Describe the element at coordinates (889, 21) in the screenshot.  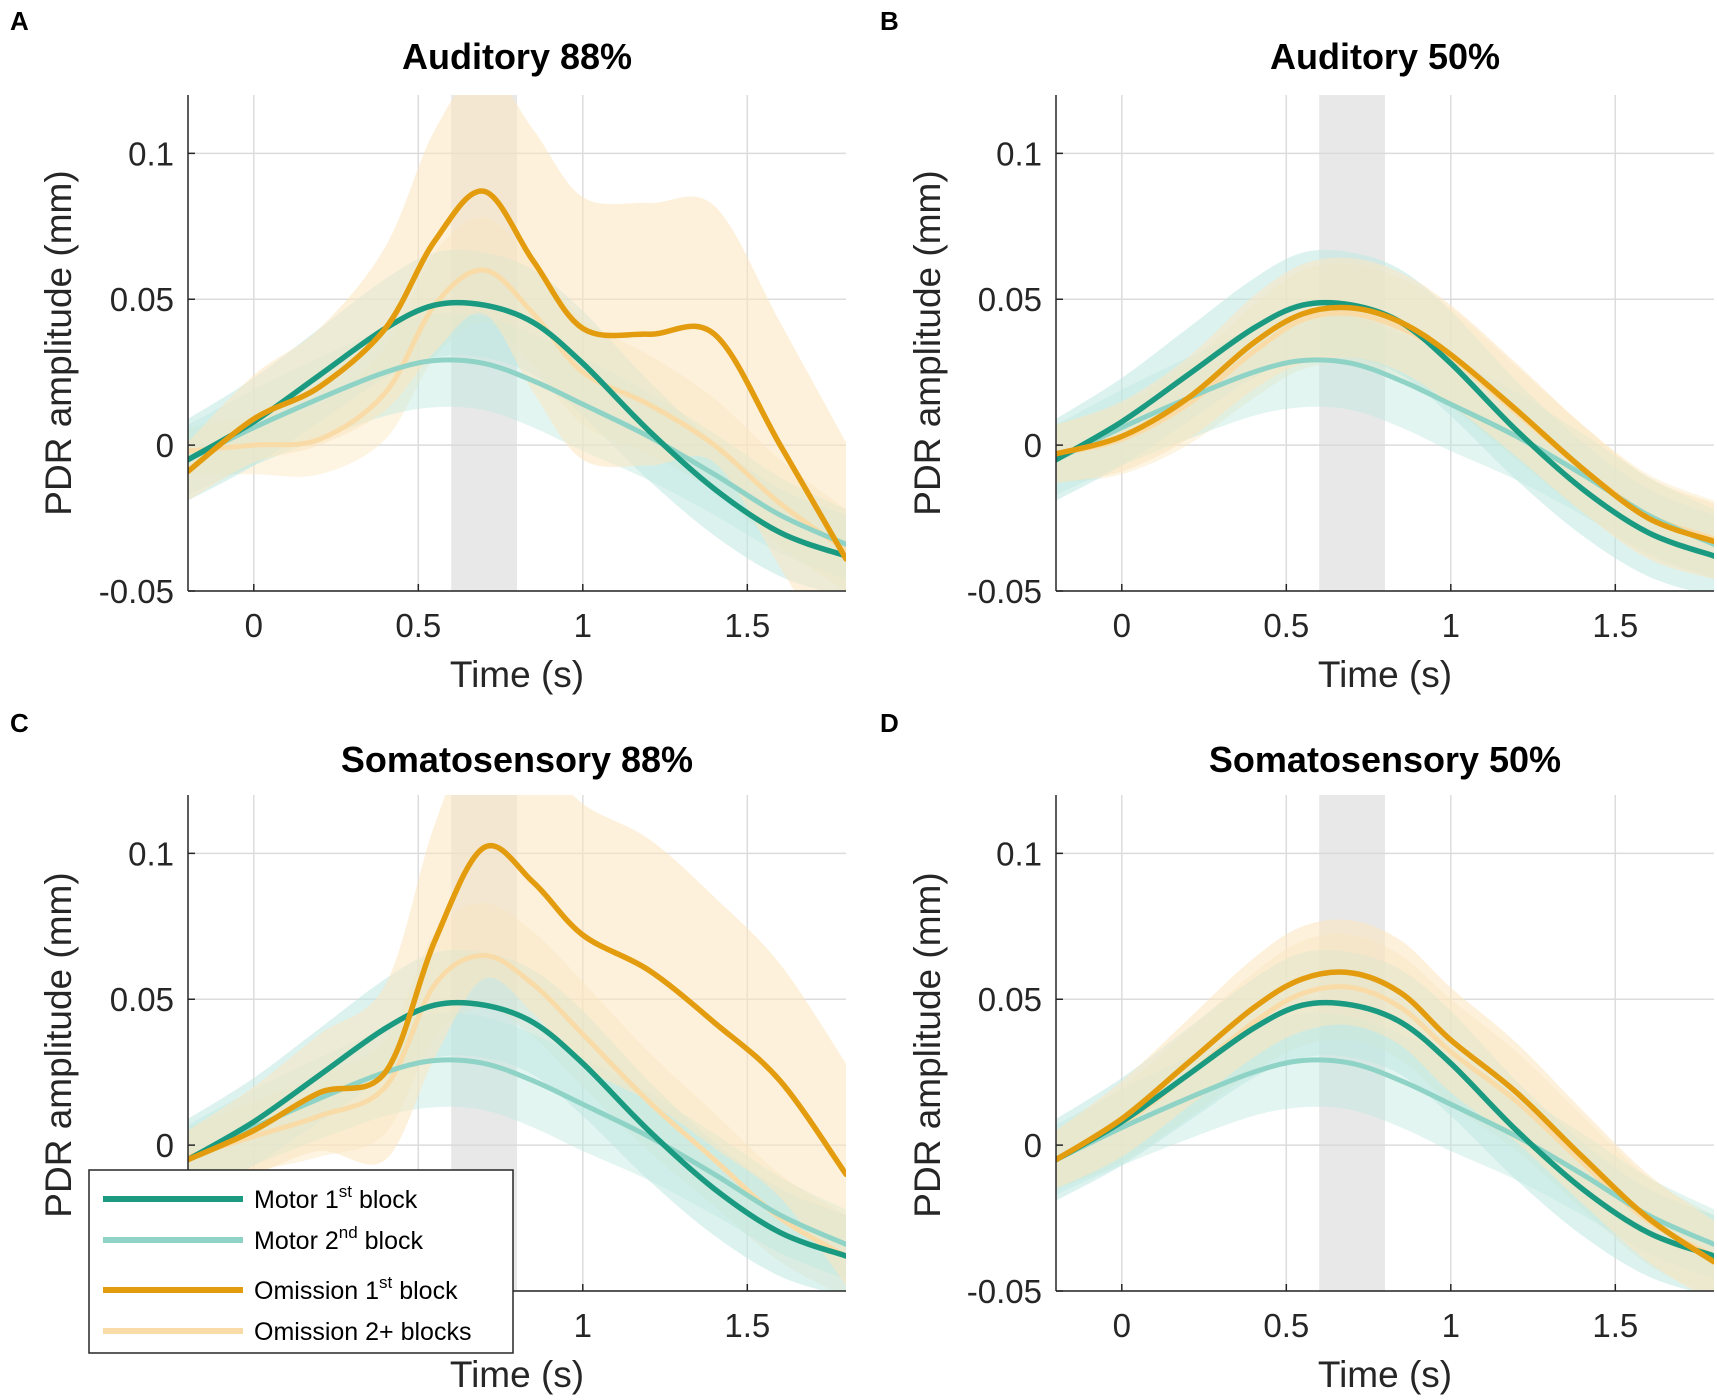
I see `panel-letter: B` at that location.